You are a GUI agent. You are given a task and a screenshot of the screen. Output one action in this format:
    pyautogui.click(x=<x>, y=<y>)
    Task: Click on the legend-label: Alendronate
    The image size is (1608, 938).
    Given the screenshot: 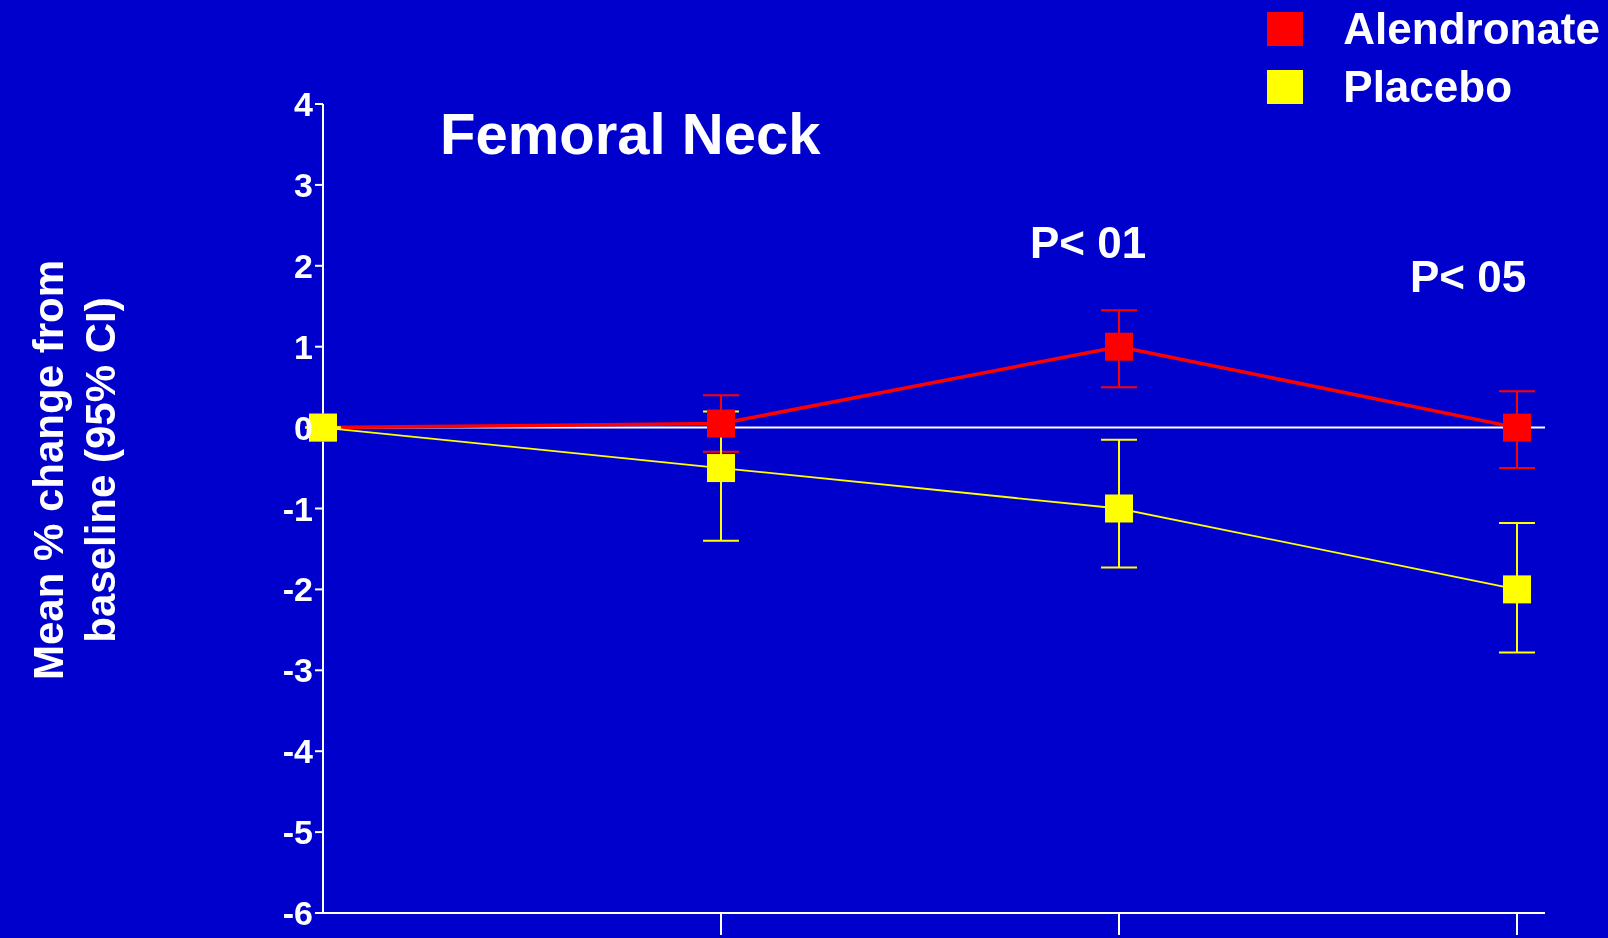 What is the action you would take?
    pyautogui.click(x=1471, y=29)
    